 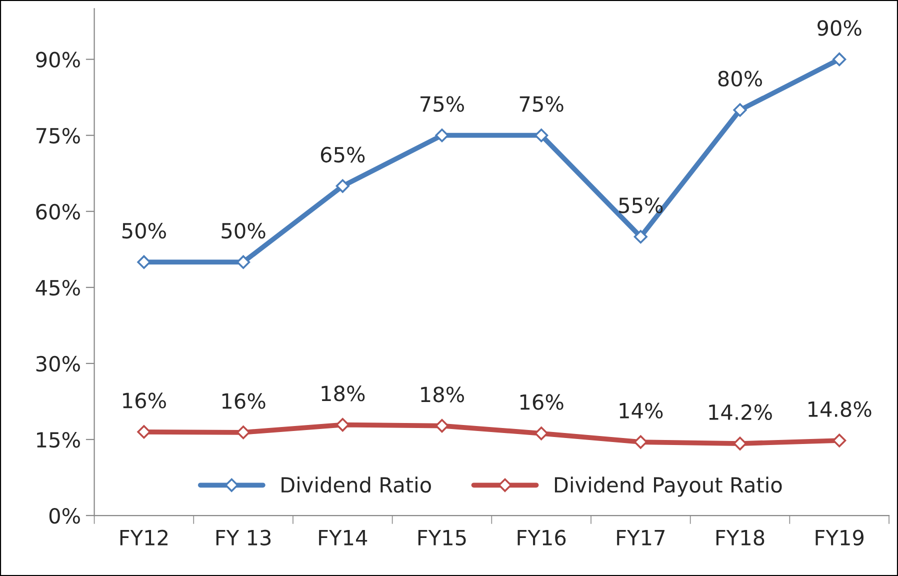 I want to click on data-label: 80%, so click(x=740, y=78).